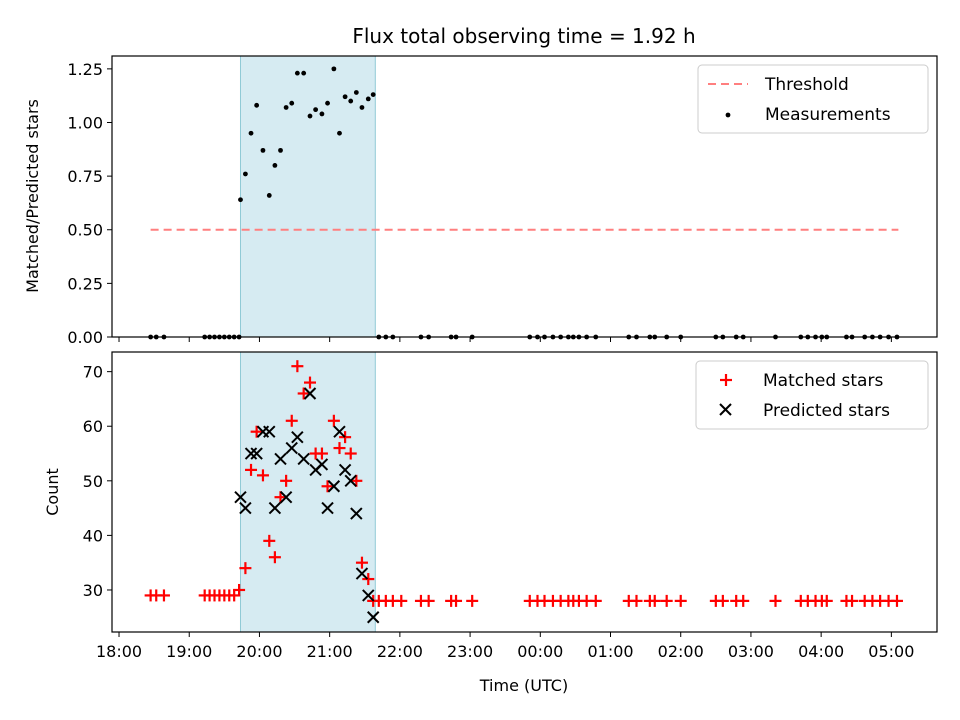 The image size is (960, 720). I want to click on bottom-y-ticks: 30 40 50 60 70, so click(97, 481).